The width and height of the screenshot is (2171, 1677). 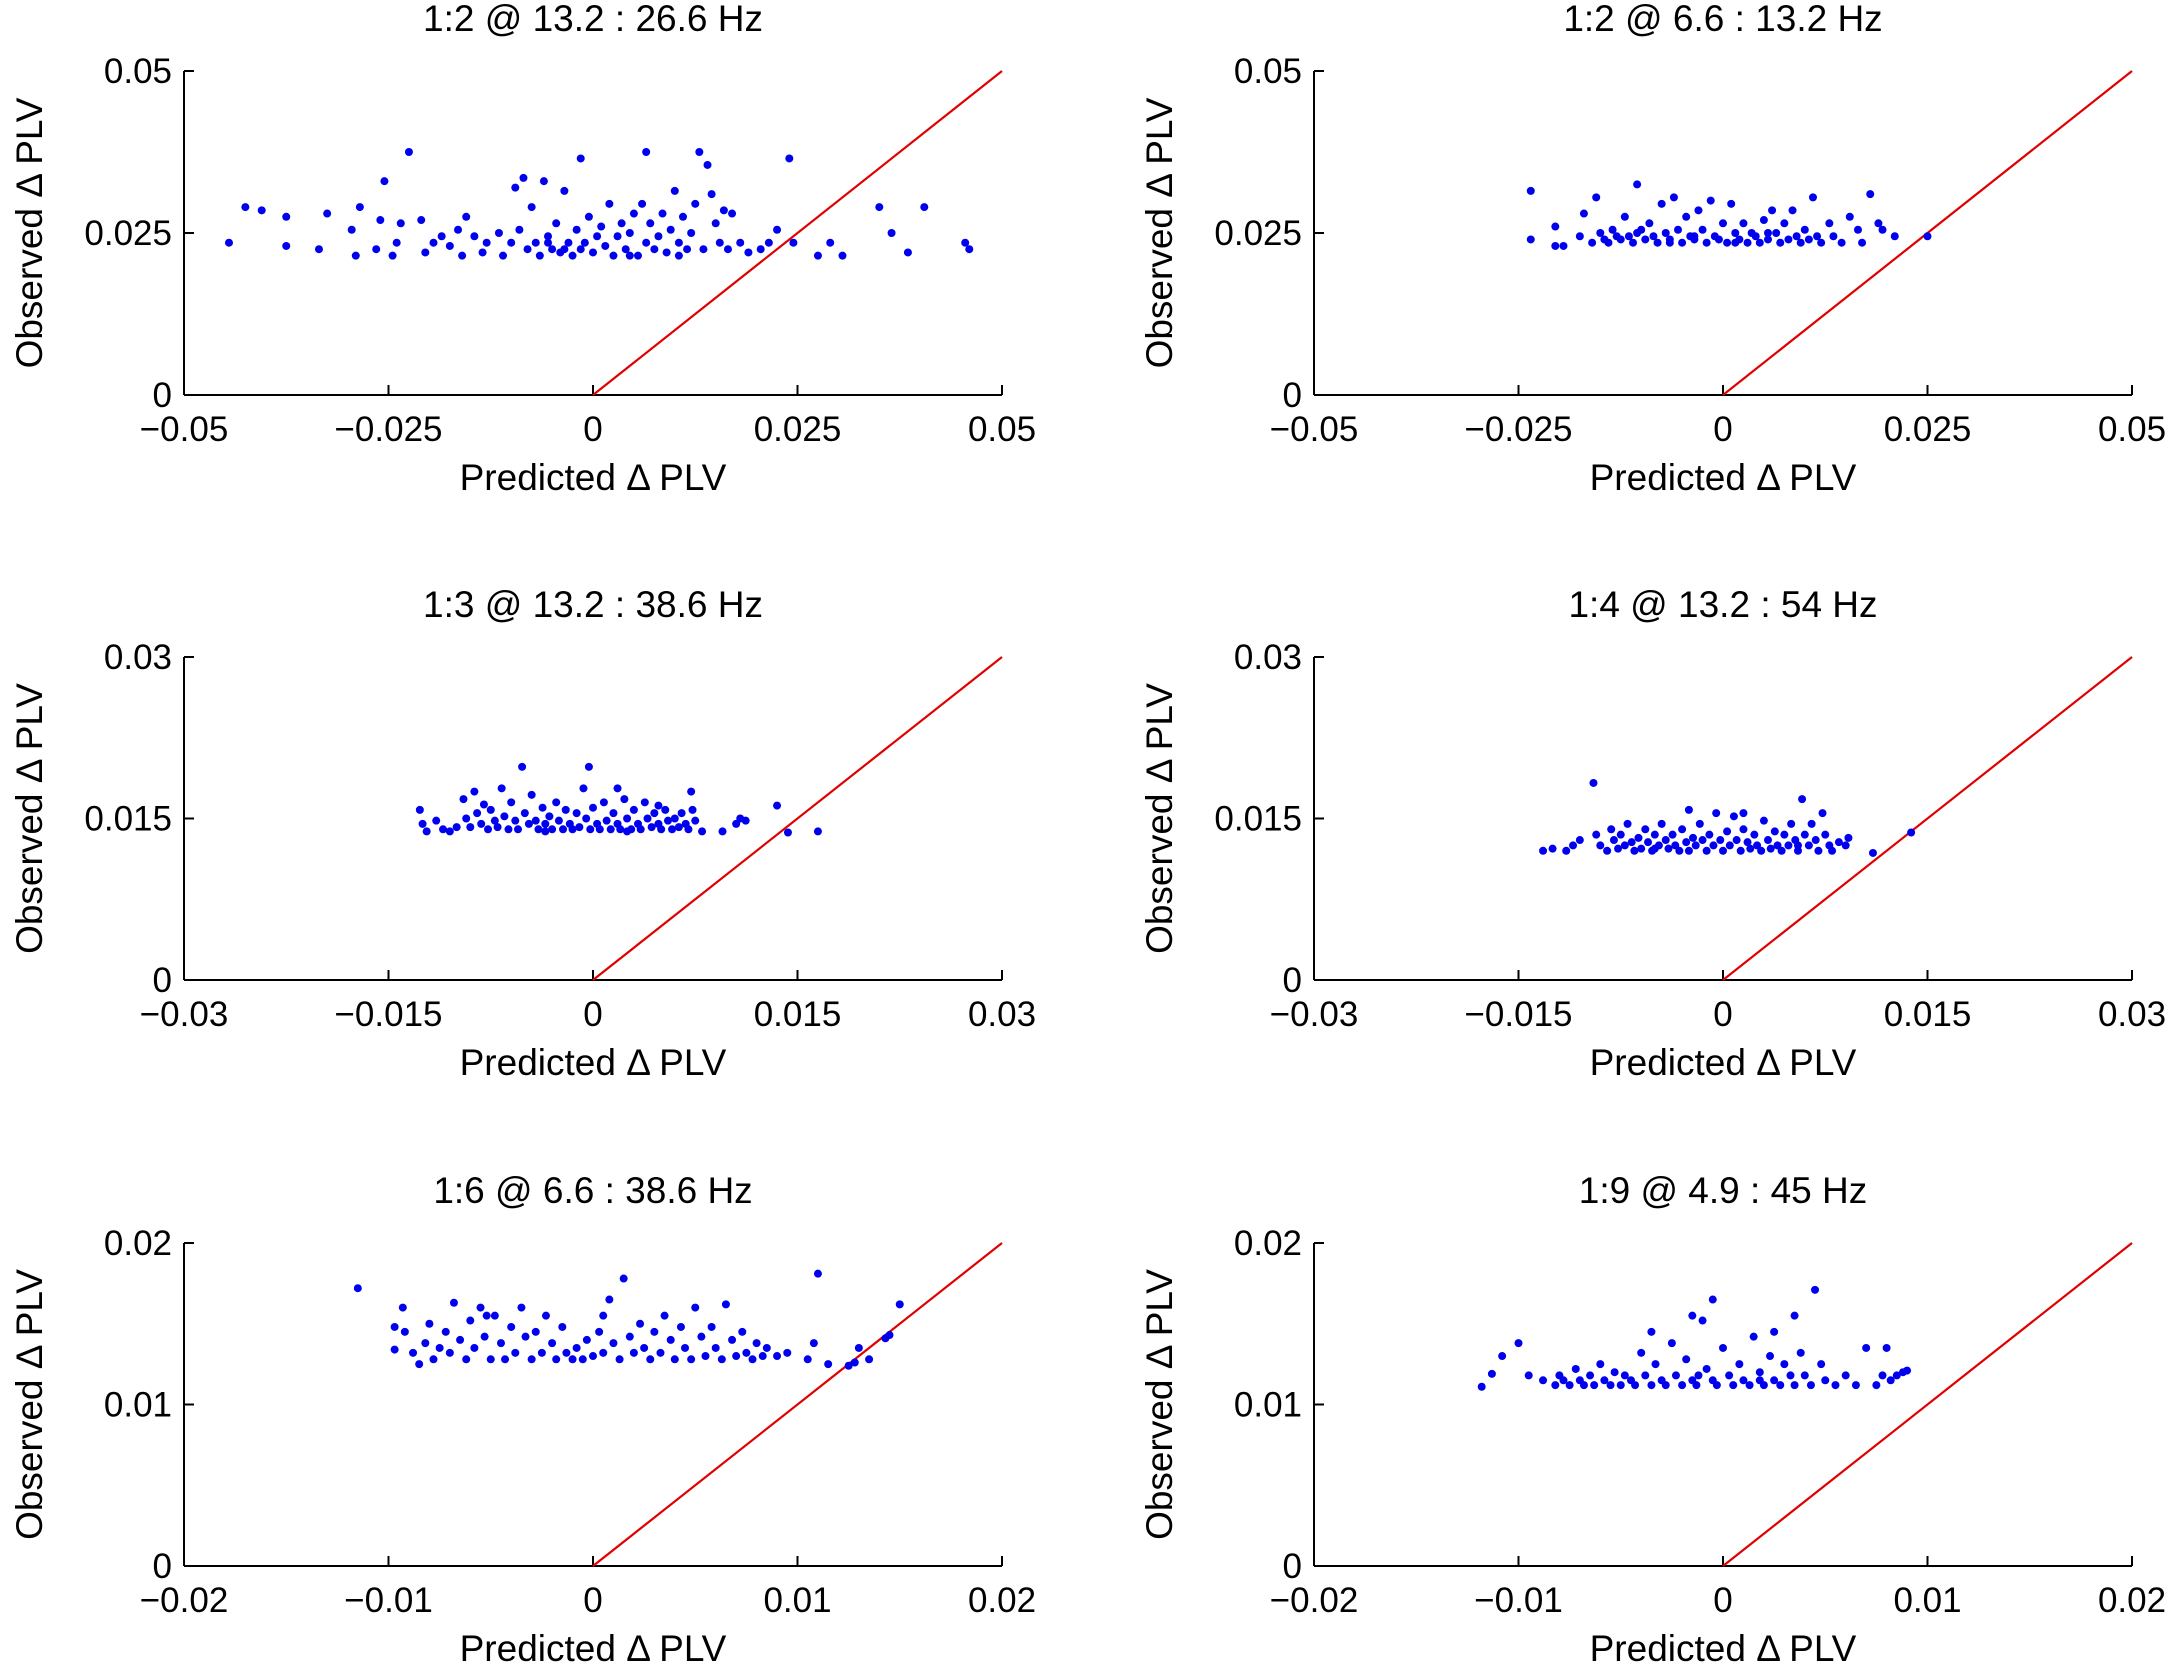 What do you see at coordinates (128, 819) in the screenshot?
I see `y-tick-label: 0.015` at bounding box center [128, 819].